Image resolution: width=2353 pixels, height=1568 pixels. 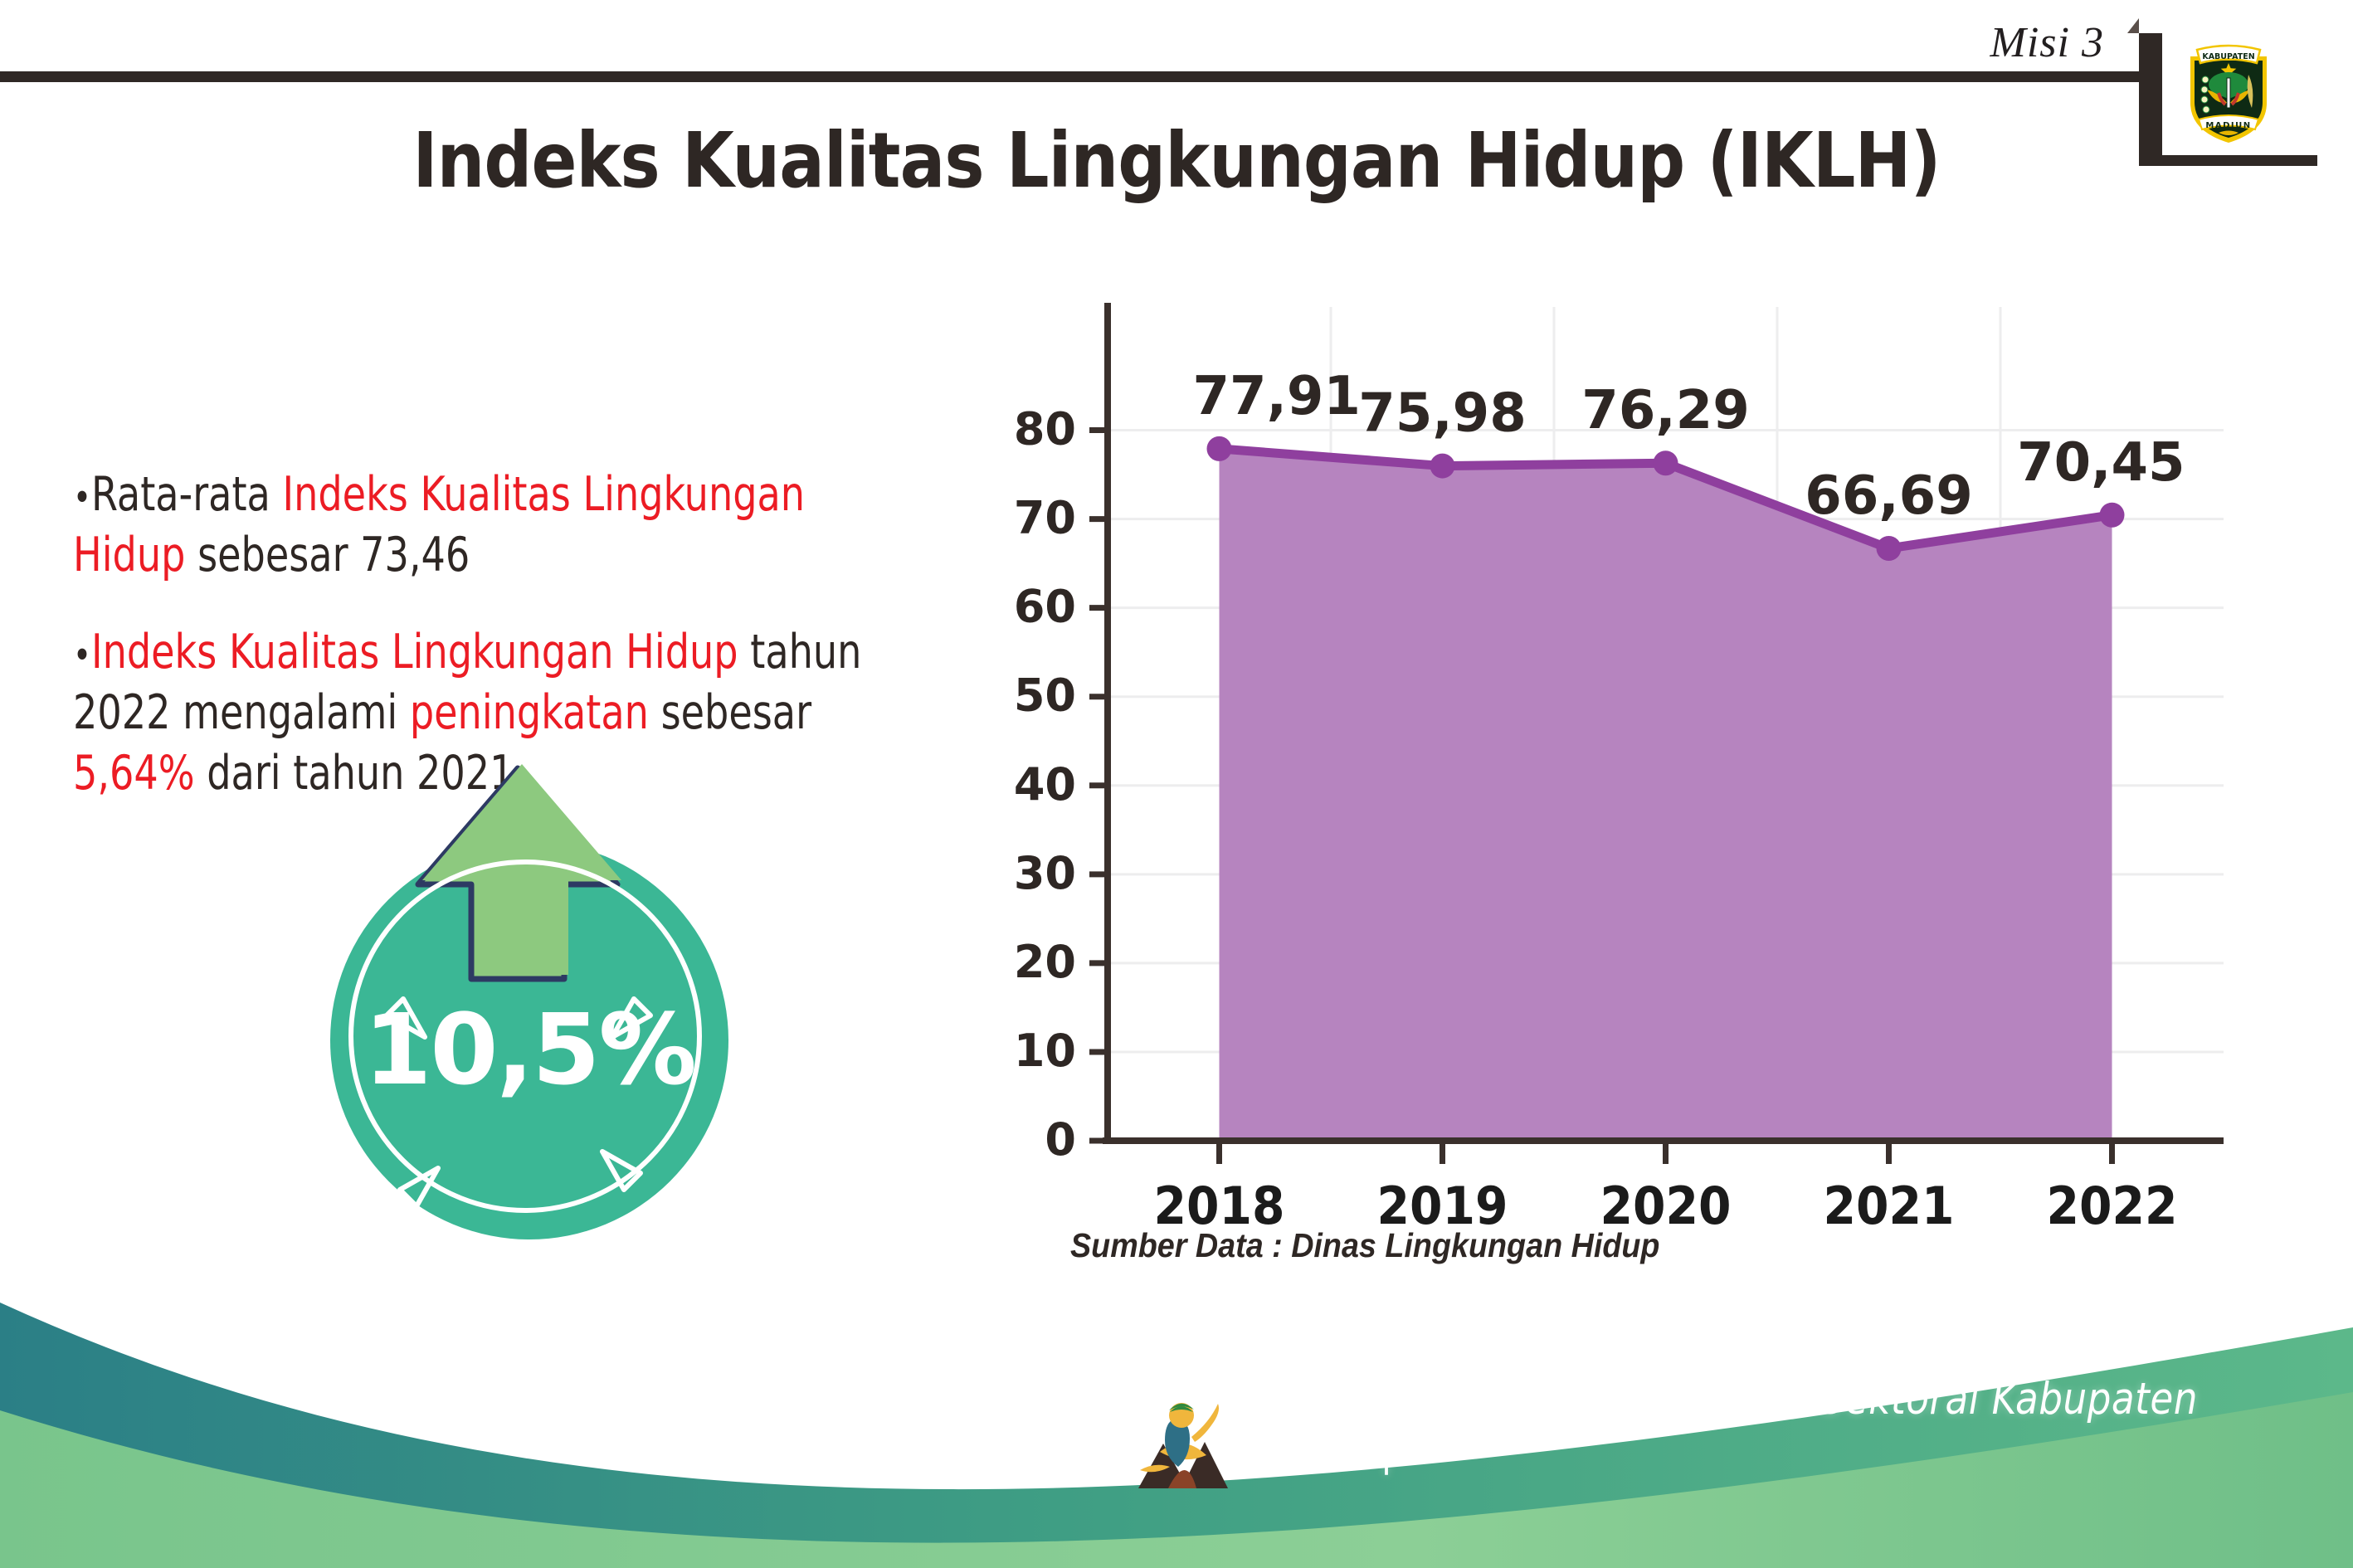 I want to click on badge-tick-arrow-bottom-left-icon, so click(x=419, y=1187).